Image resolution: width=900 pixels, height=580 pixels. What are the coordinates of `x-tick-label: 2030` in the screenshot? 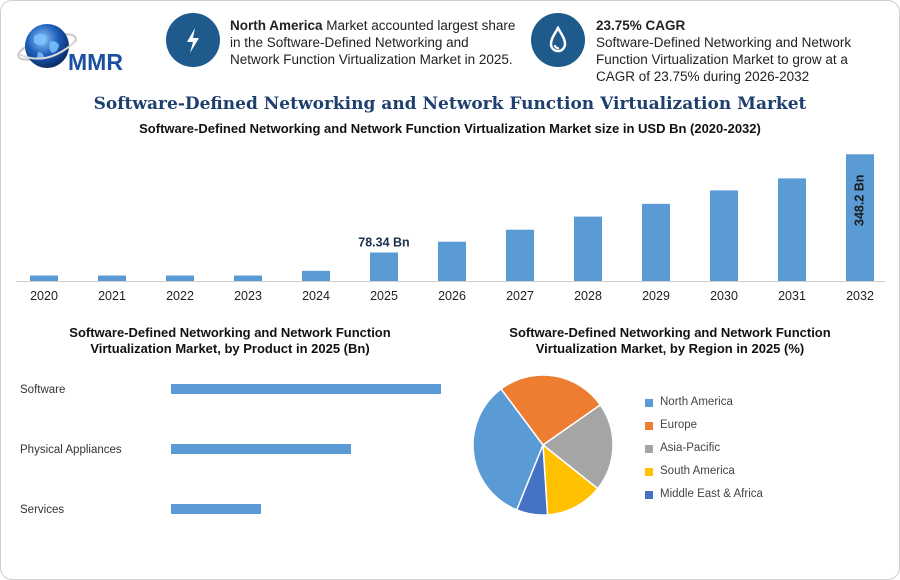 It's located at (724, 296).